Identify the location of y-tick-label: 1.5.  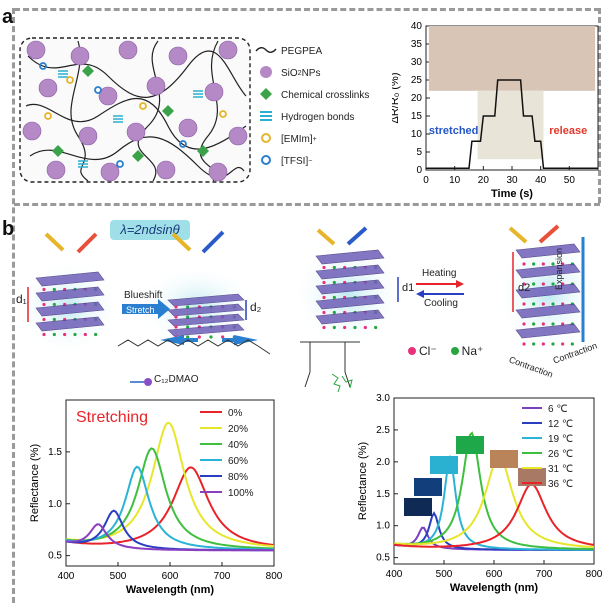
(55, 452).